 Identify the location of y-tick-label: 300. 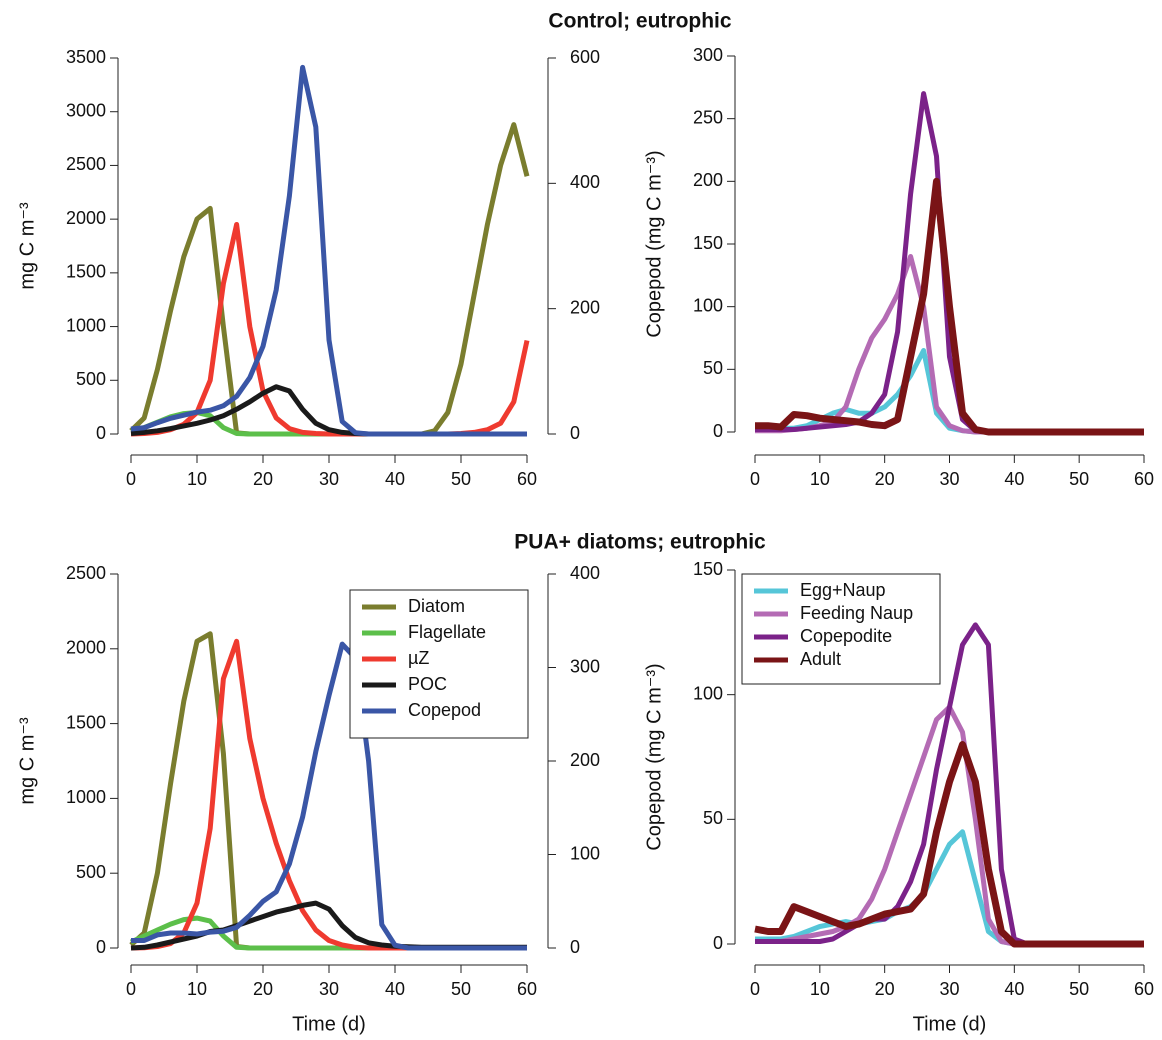
(708, 55).